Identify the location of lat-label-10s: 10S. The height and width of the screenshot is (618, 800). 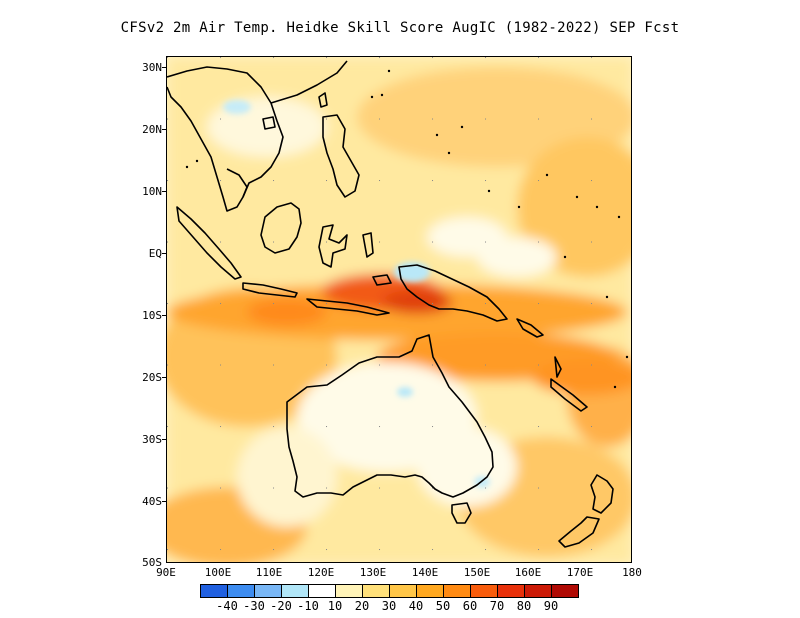
(152, 315).